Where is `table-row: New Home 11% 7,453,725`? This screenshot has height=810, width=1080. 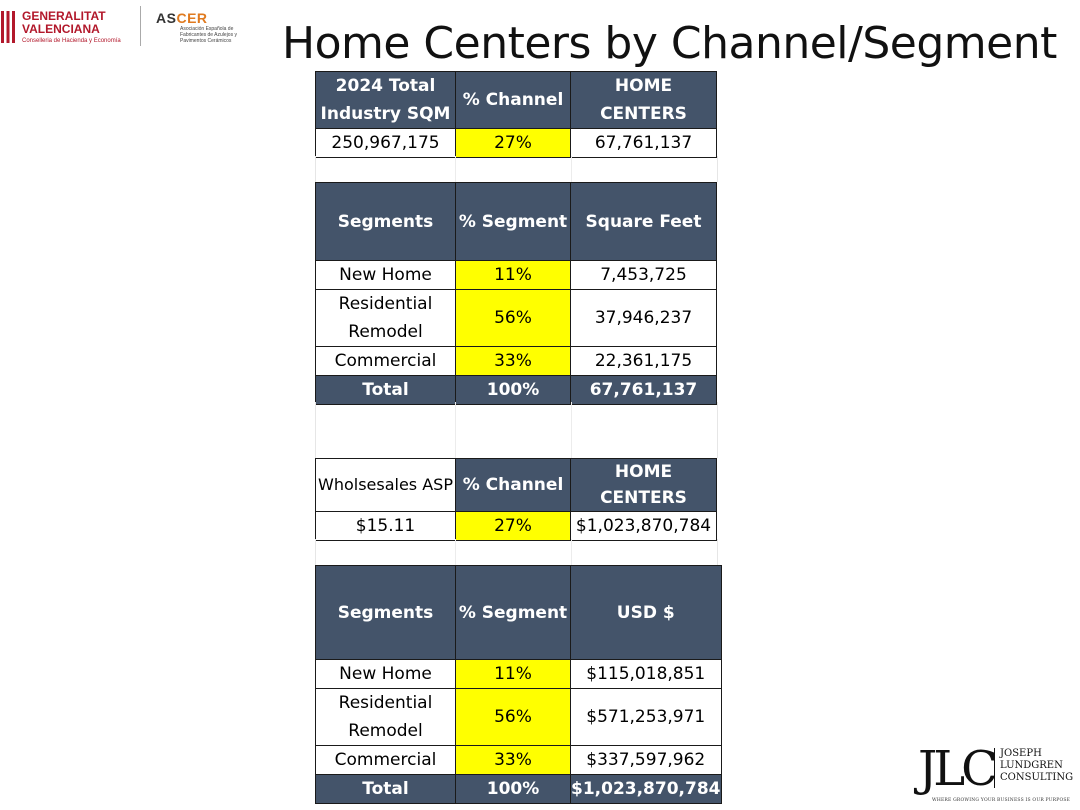 table-row: New Home 11% 7,453,725 is located at coordinates (516, 275).